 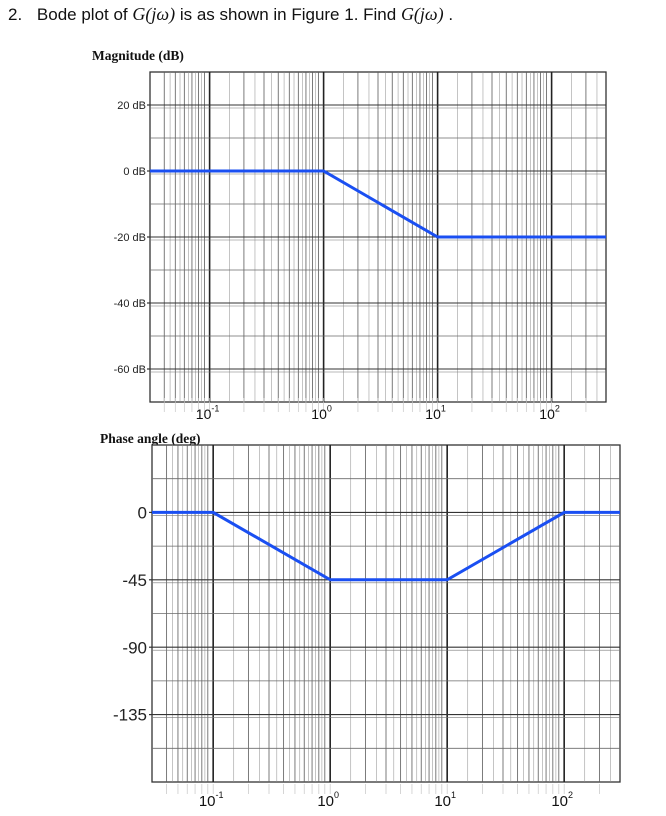 I want to click on question-text-after: ., so click(x=451, y=14).